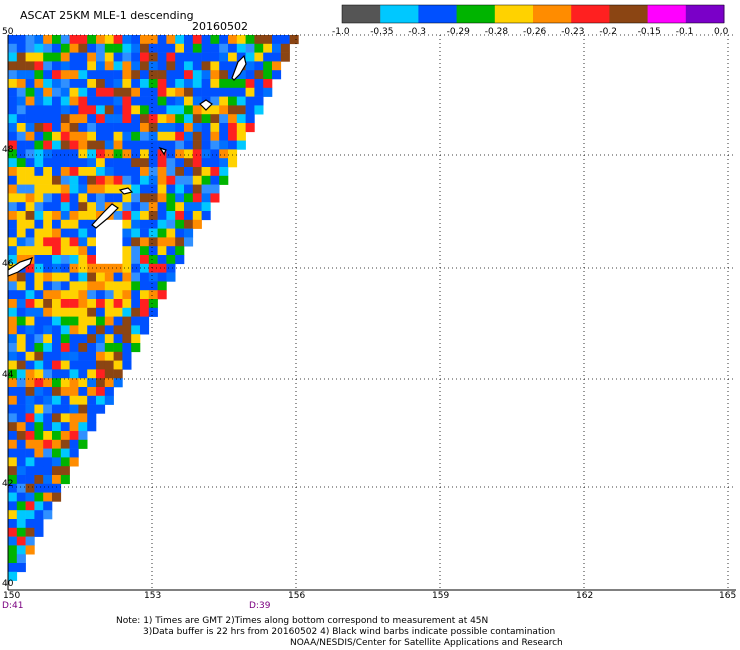 The width and height of the screenshot is (740, 650). I want to click on colorbar-label: -0.29, so click(458, 32).